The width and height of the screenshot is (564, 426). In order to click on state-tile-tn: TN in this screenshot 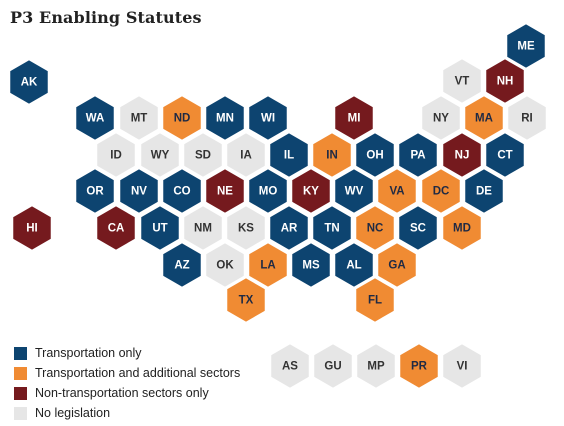, I will do `click(332, 228)`.